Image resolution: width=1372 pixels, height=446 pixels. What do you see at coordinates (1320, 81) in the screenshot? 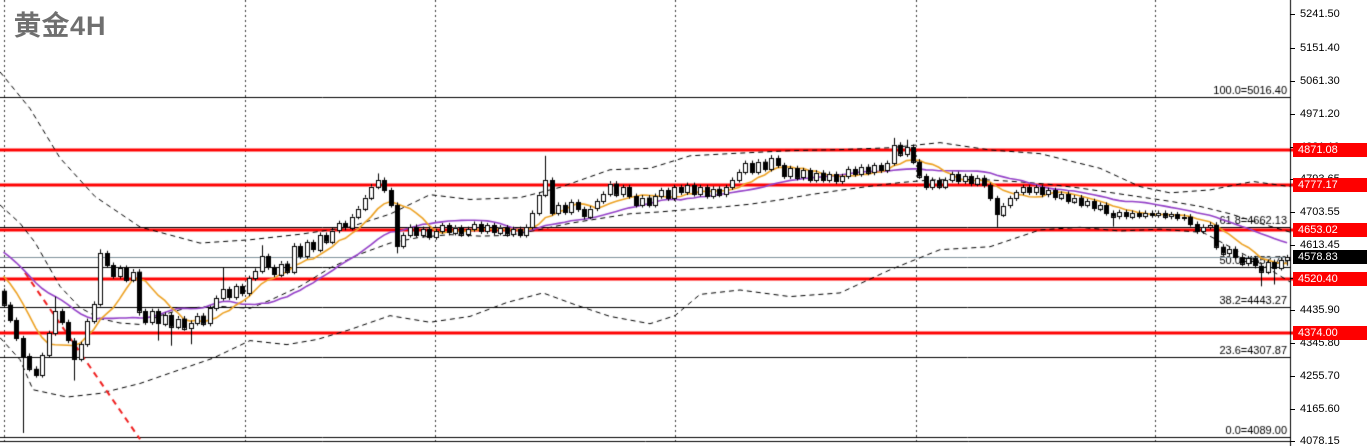
I see `y-axis-tick-label: 5061.30` at bounding box center [1320, 81].